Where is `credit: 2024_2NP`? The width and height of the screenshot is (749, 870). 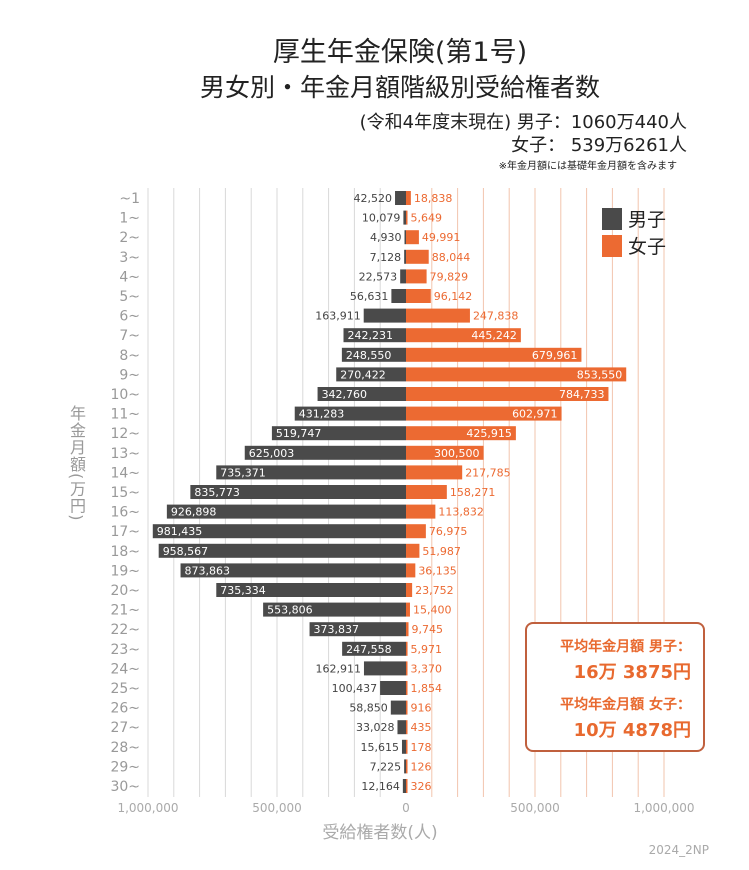 credit: 2024_2NP is located at coordinates (678, 850).